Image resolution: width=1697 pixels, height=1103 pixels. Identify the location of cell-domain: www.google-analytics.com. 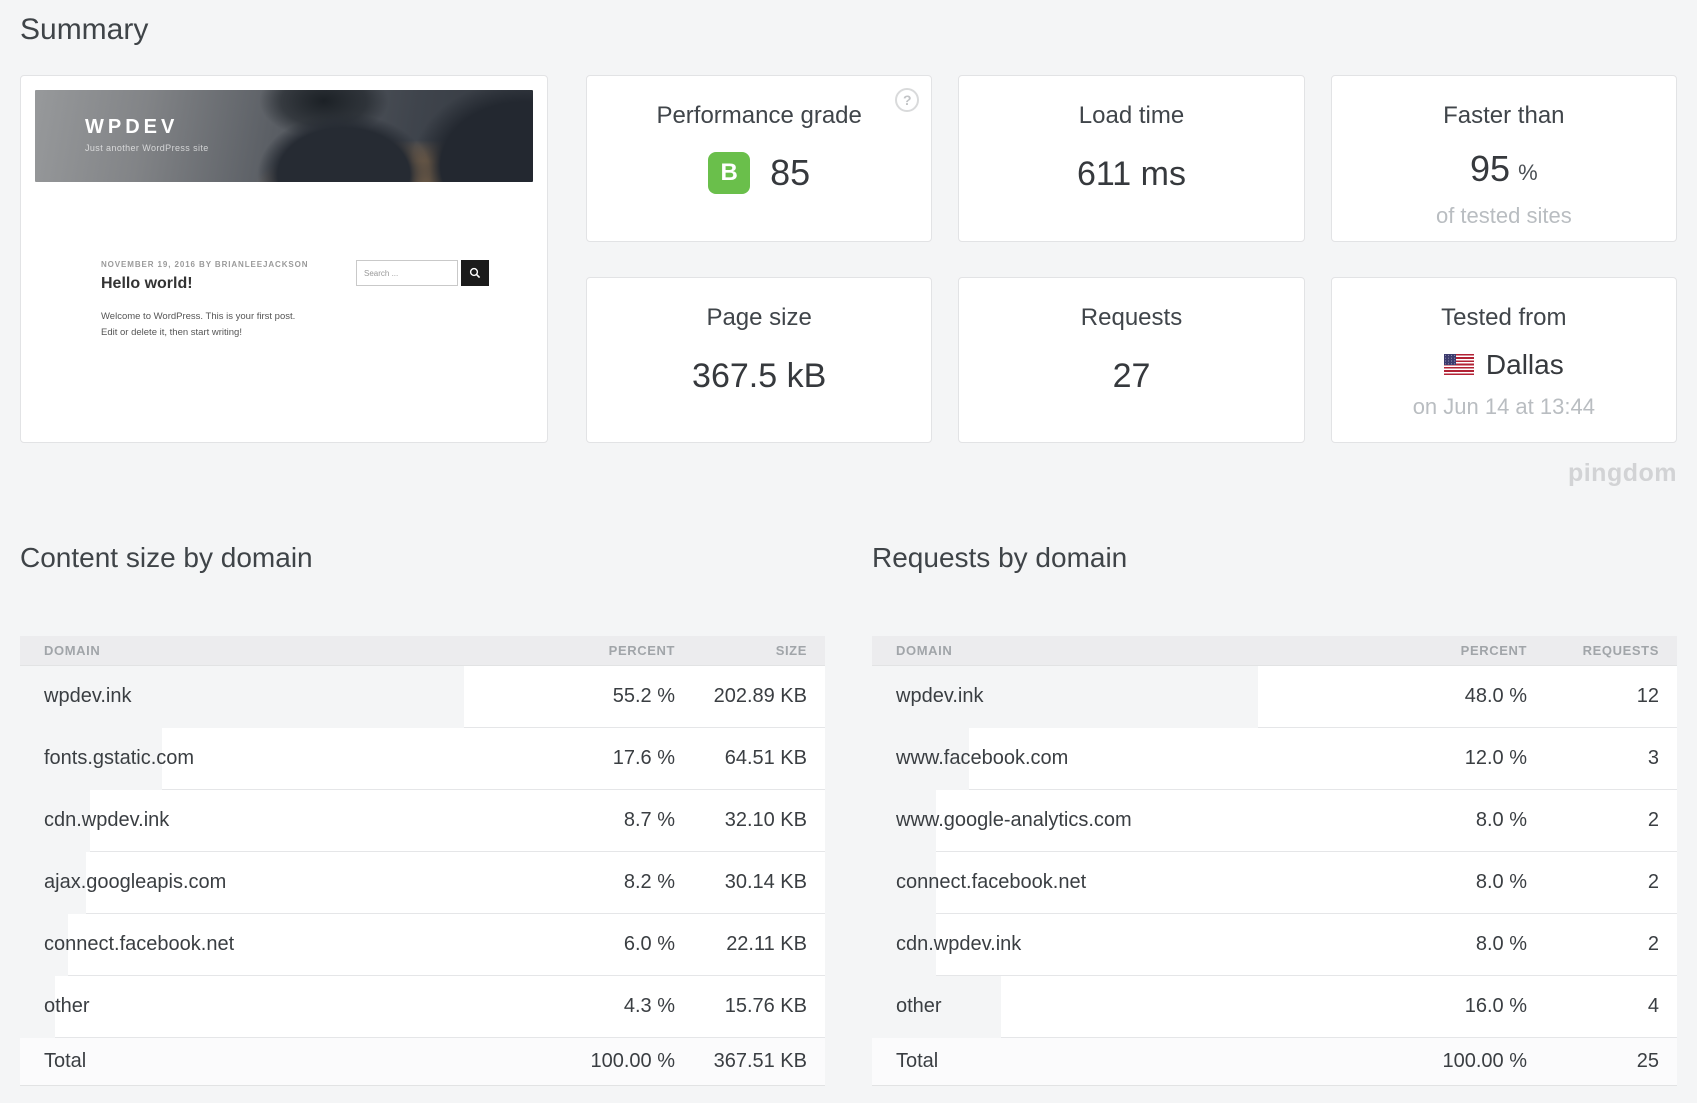
(1014, 820).